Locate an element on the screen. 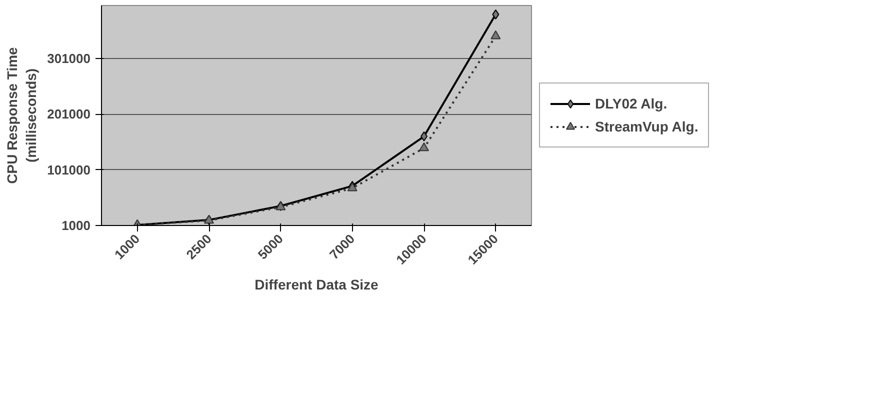 The width and height of the screenshot is (873, 408). legend-label: DLY02 Alg. is located at coordinates (631, 104).